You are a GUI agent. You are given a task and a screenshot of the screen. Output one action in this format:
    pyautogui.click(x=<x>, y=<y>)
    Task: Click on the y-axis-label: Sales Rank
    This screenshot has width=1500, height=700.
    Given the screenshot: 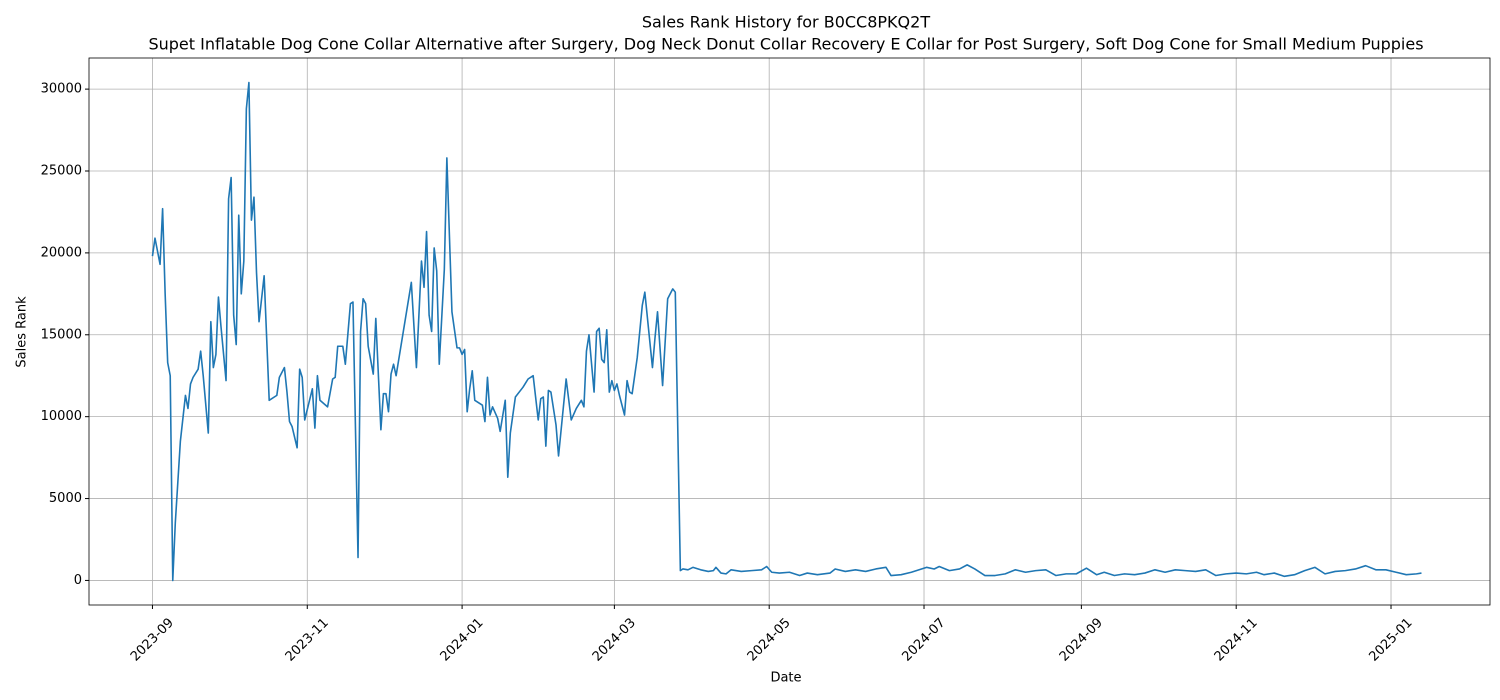 What is the action you would take?
    pyautogui.click(x=22, y=332)
    